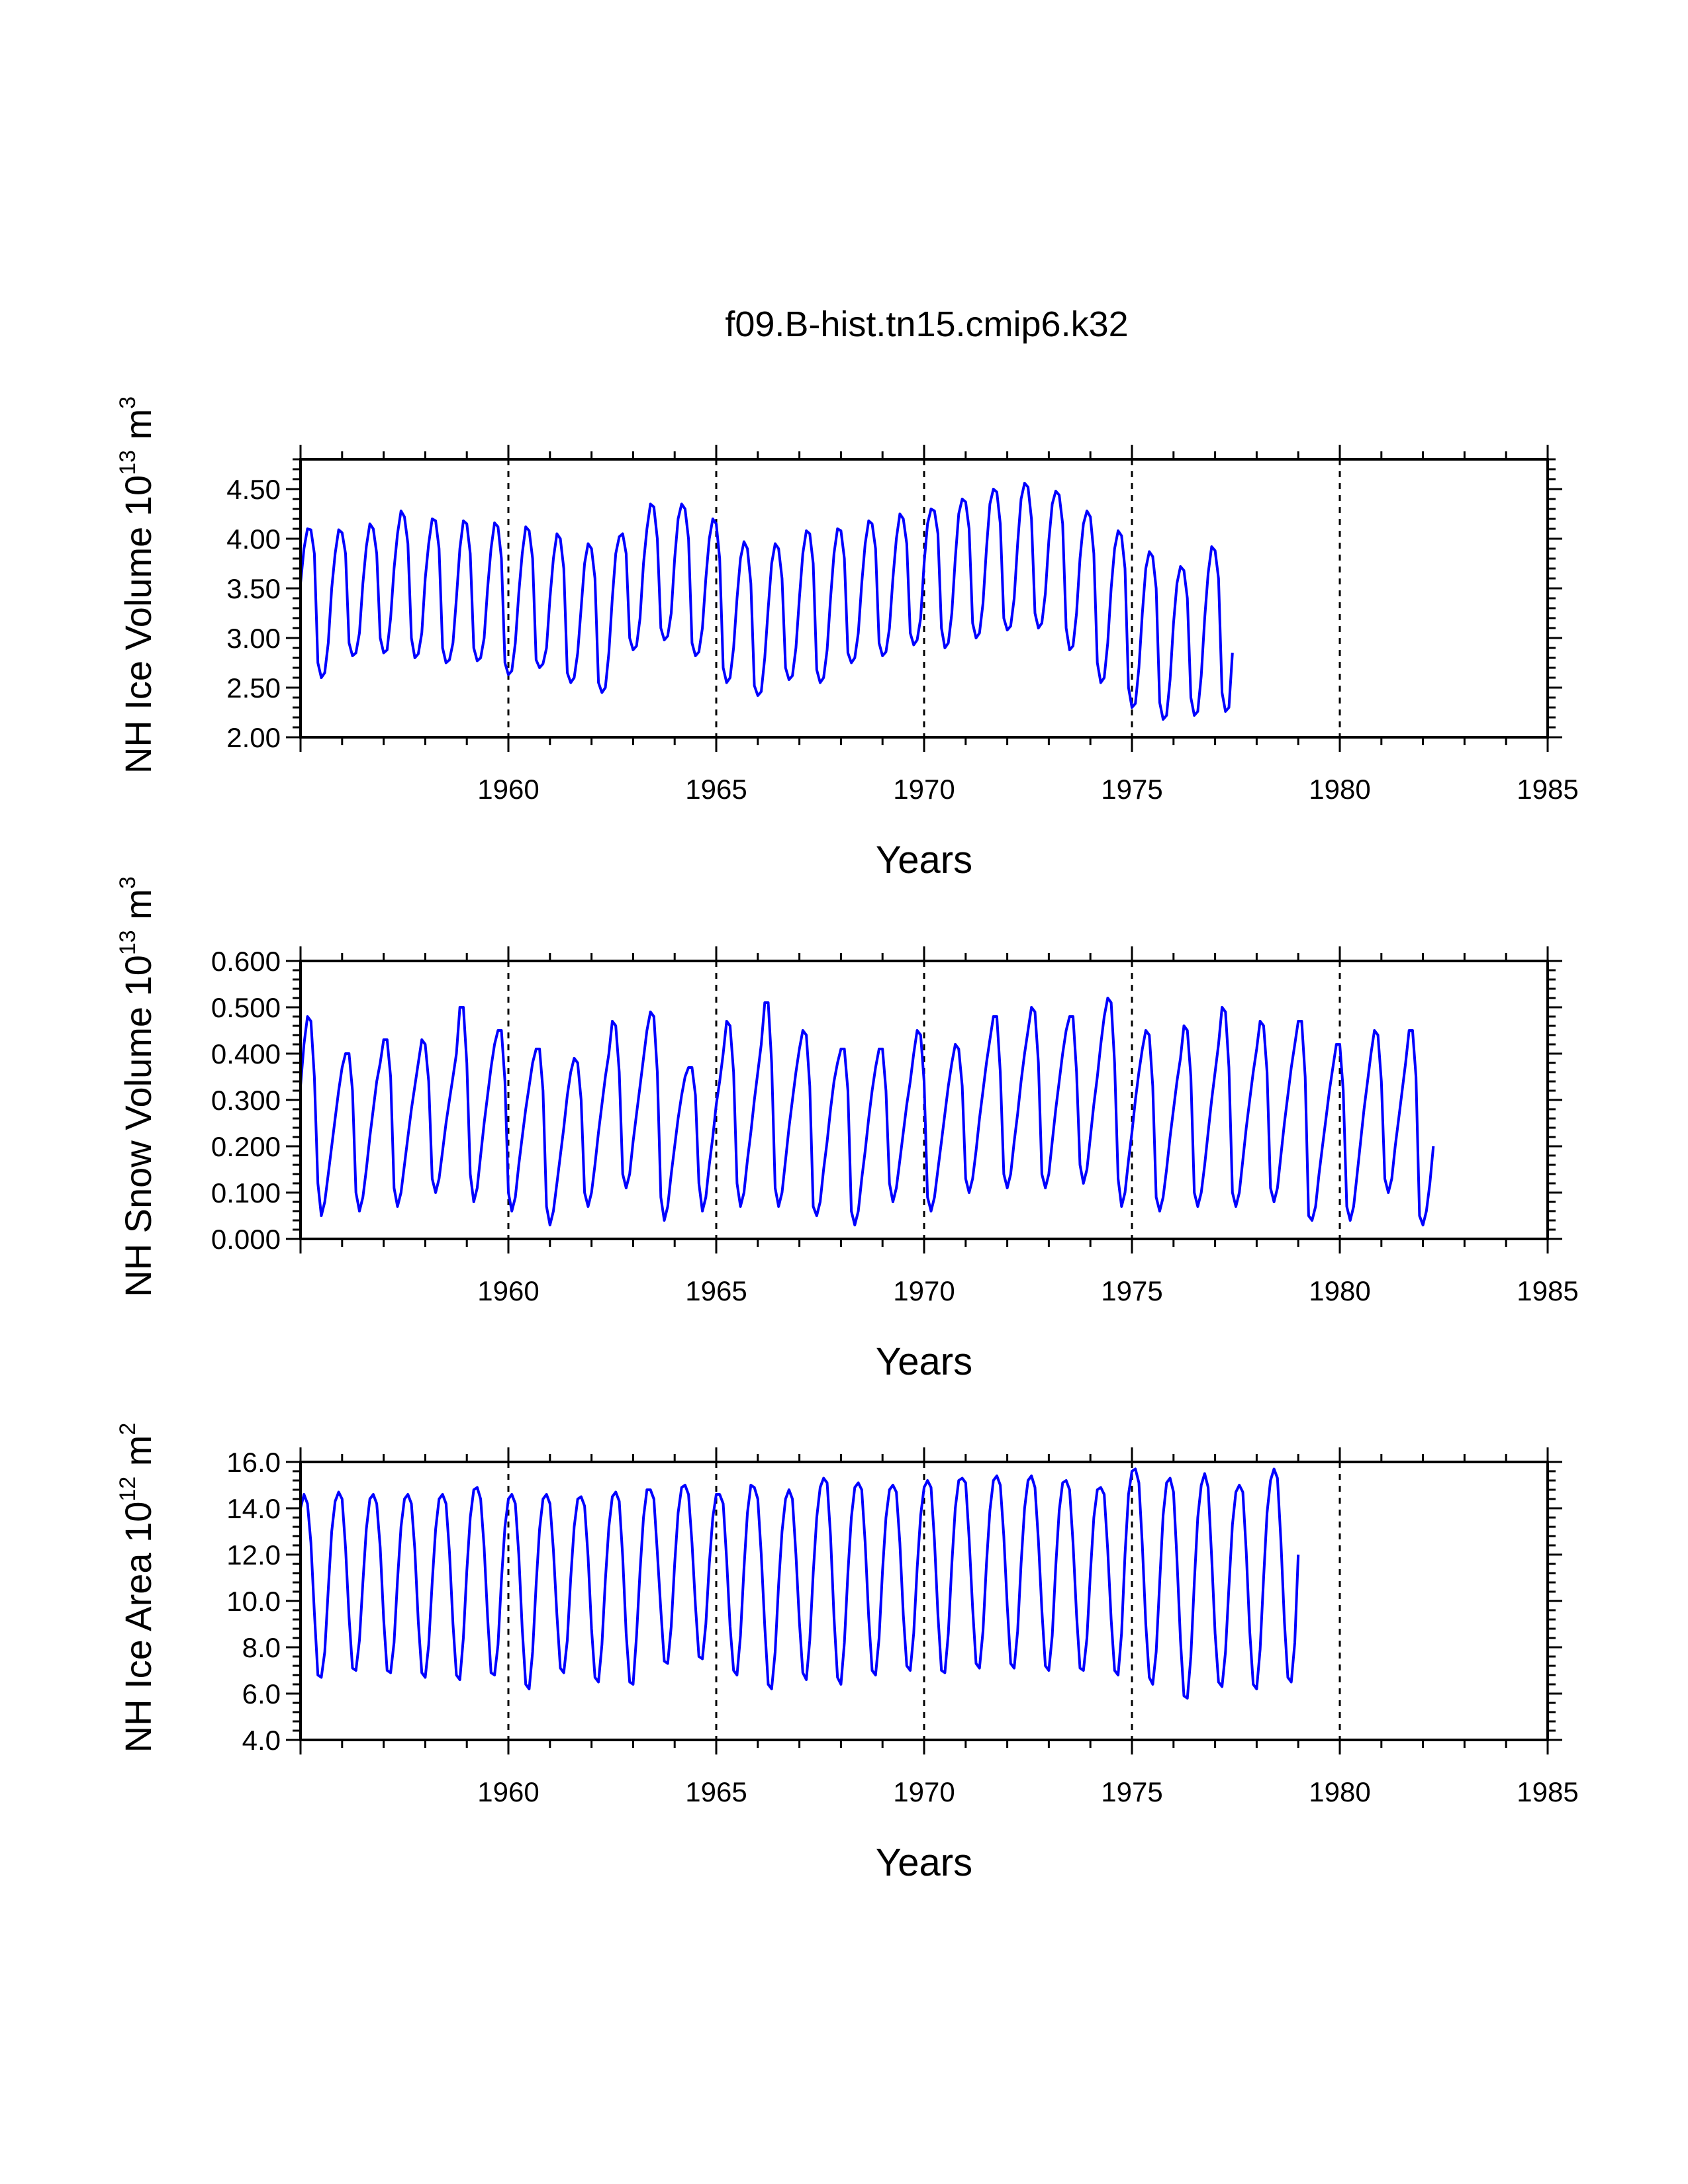 Image resolution: width=1688 pixels, height=2184 pixels. Describe the element at coordinates (926, 324) in the screenshot. I see `chart-title: f09.B-hist.tn15.cmip6.k32` at that location.